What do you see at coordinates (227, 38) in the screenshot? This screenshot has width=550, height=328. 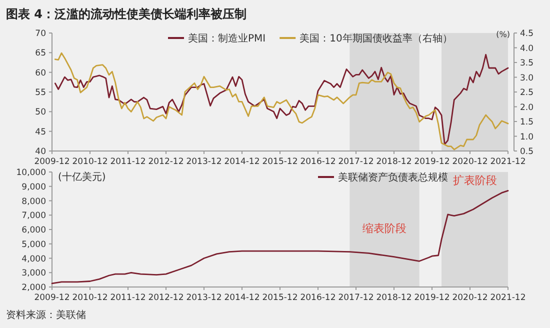 I see `legend-label: 美国：制造业PMI` at bounding box center [227, 38].